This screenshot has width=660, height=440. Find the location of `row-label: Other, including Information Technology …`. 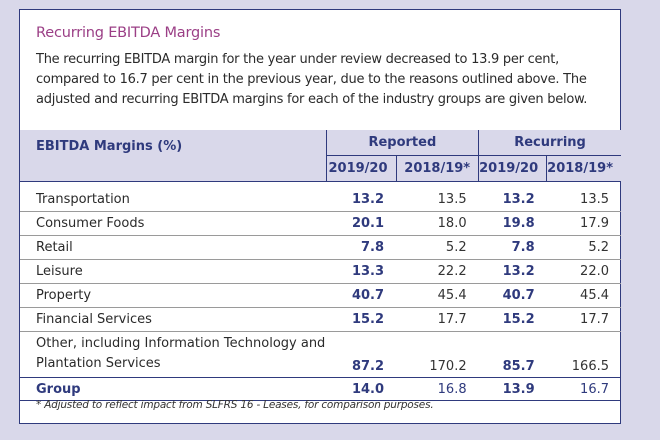

row-label: Other, including Information Technology … is located at coordinates (173, 354).